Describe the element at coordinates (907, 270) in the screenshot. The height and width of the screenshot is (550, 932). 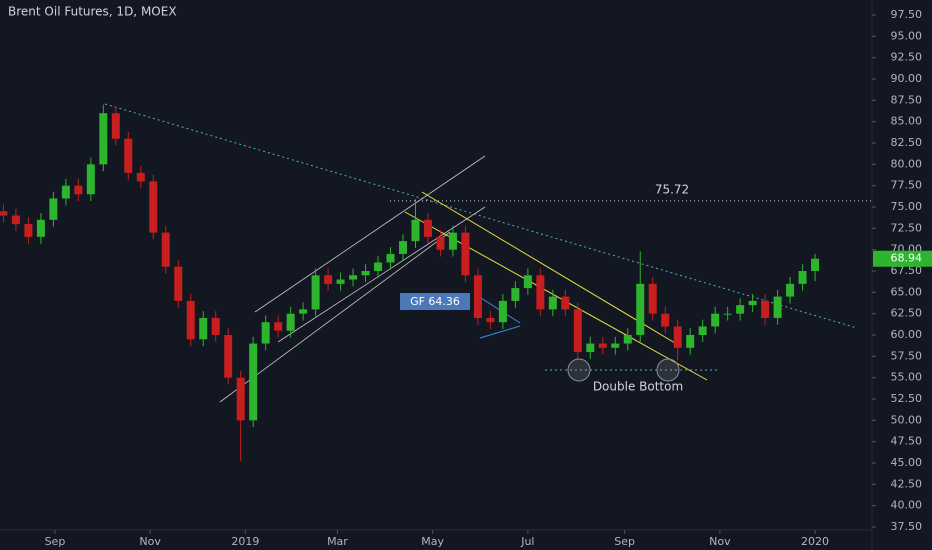
I see `y-tick-label: 67.50` at that location.